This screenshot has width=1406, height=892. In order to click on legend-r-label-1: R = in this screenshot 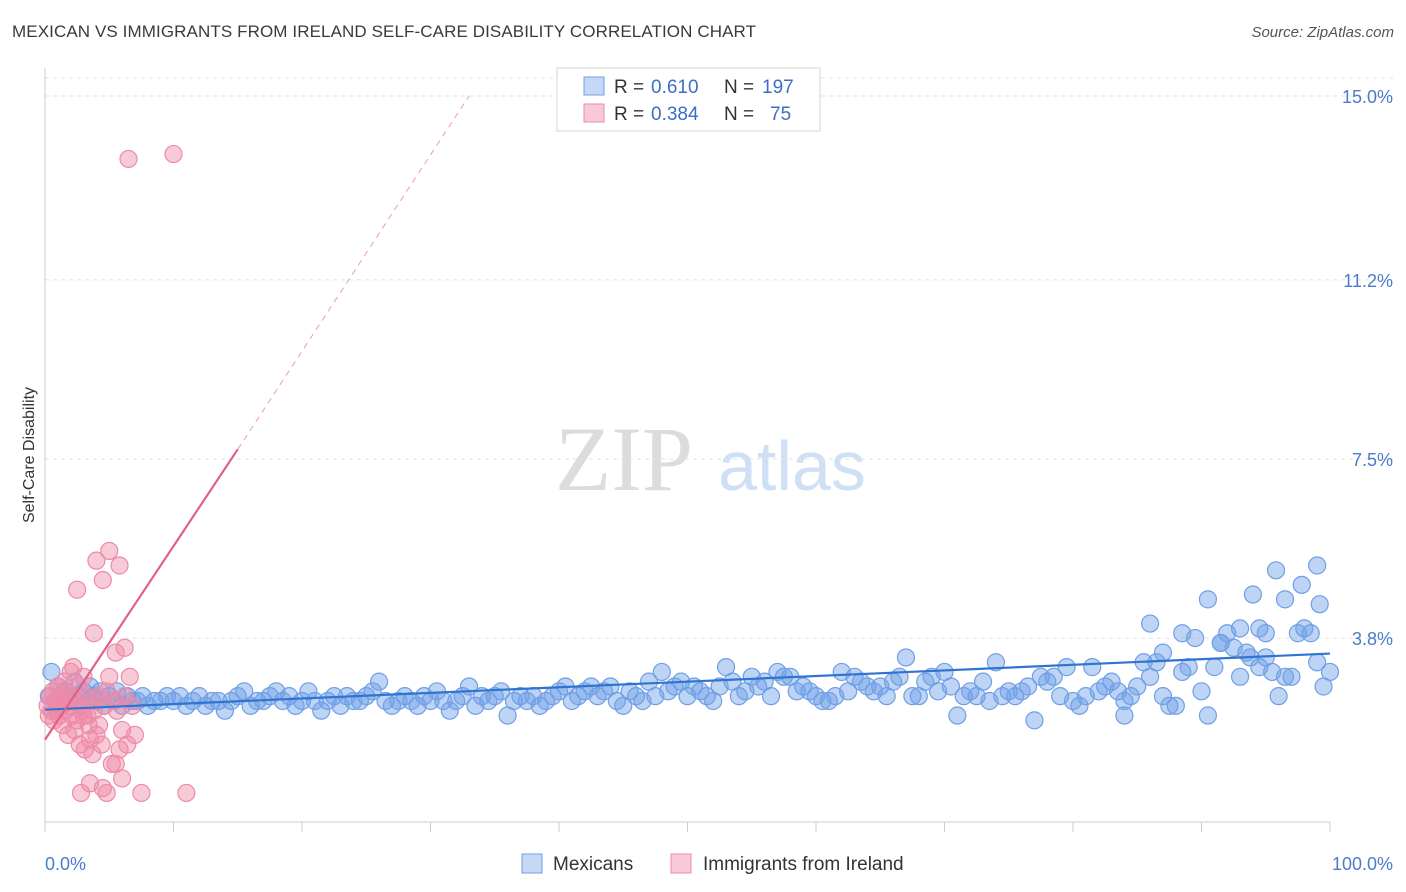, I will do `click(629, 87)`.